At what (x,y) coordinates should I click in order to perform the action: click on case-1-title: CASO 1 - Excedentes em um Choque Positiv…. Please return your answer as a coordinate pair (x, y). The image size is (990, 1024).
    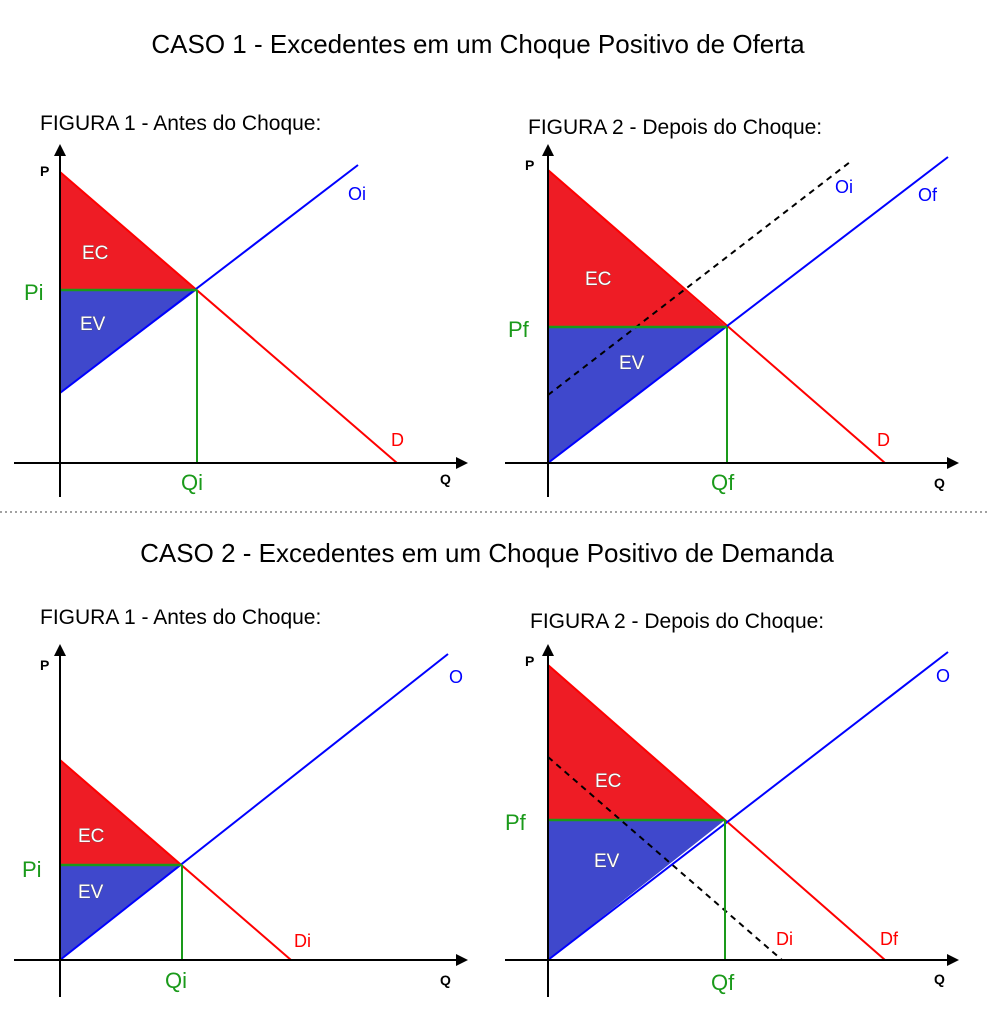
    Looking at the image, I should click on (478, 44).